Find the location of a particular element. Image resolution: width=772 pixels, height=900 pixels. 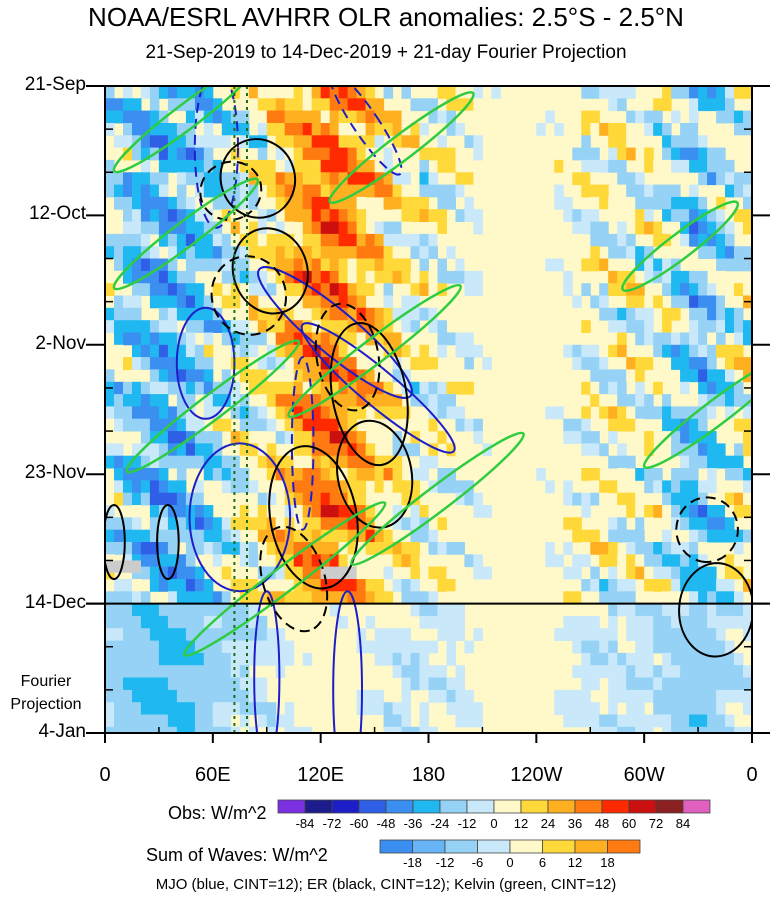

kelvin-contour is located at coordinates (697, 413).